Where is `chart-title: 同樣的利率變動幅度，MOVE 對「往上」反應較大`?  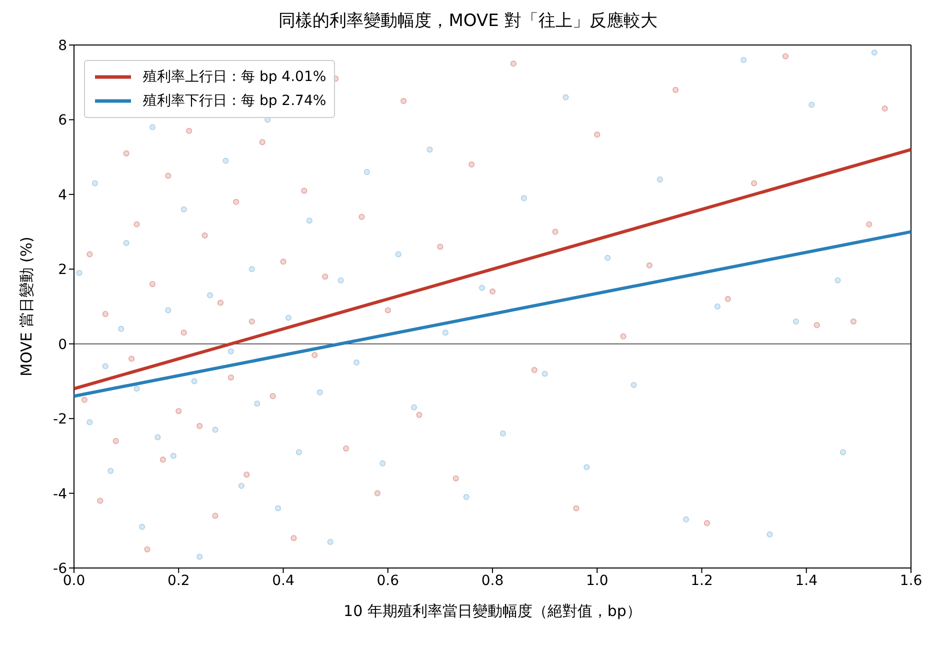
chart-title: 同樣的利率變動幅度，MOVE 對「往上」反應較大 is located at coordinates (468, 21).